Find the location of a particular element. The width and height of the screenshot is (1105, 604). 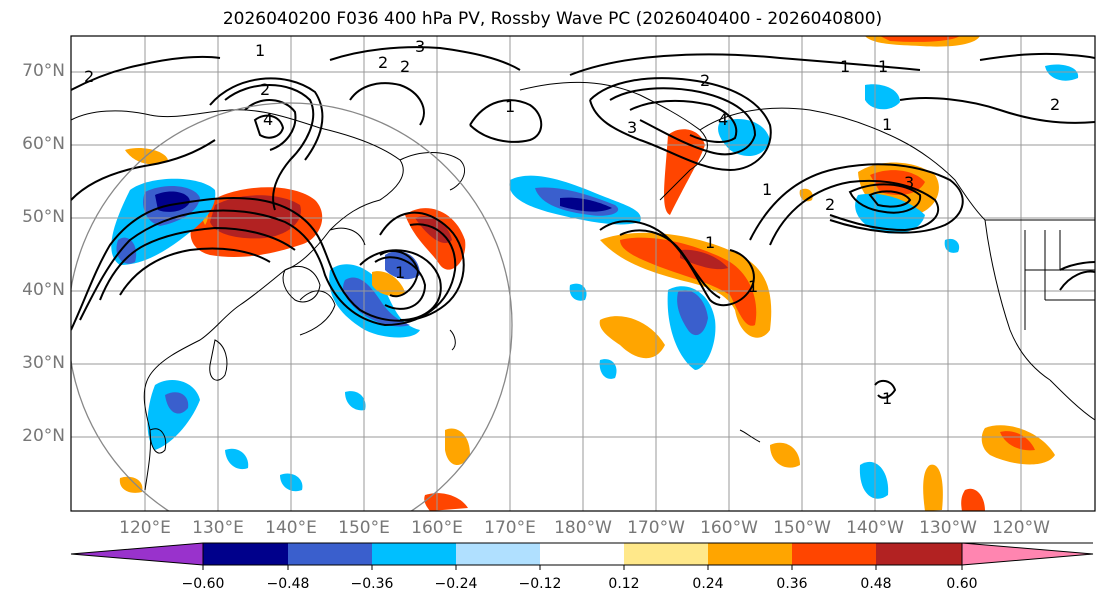

lon-label: 140°W is located at coordinates (875, 528).